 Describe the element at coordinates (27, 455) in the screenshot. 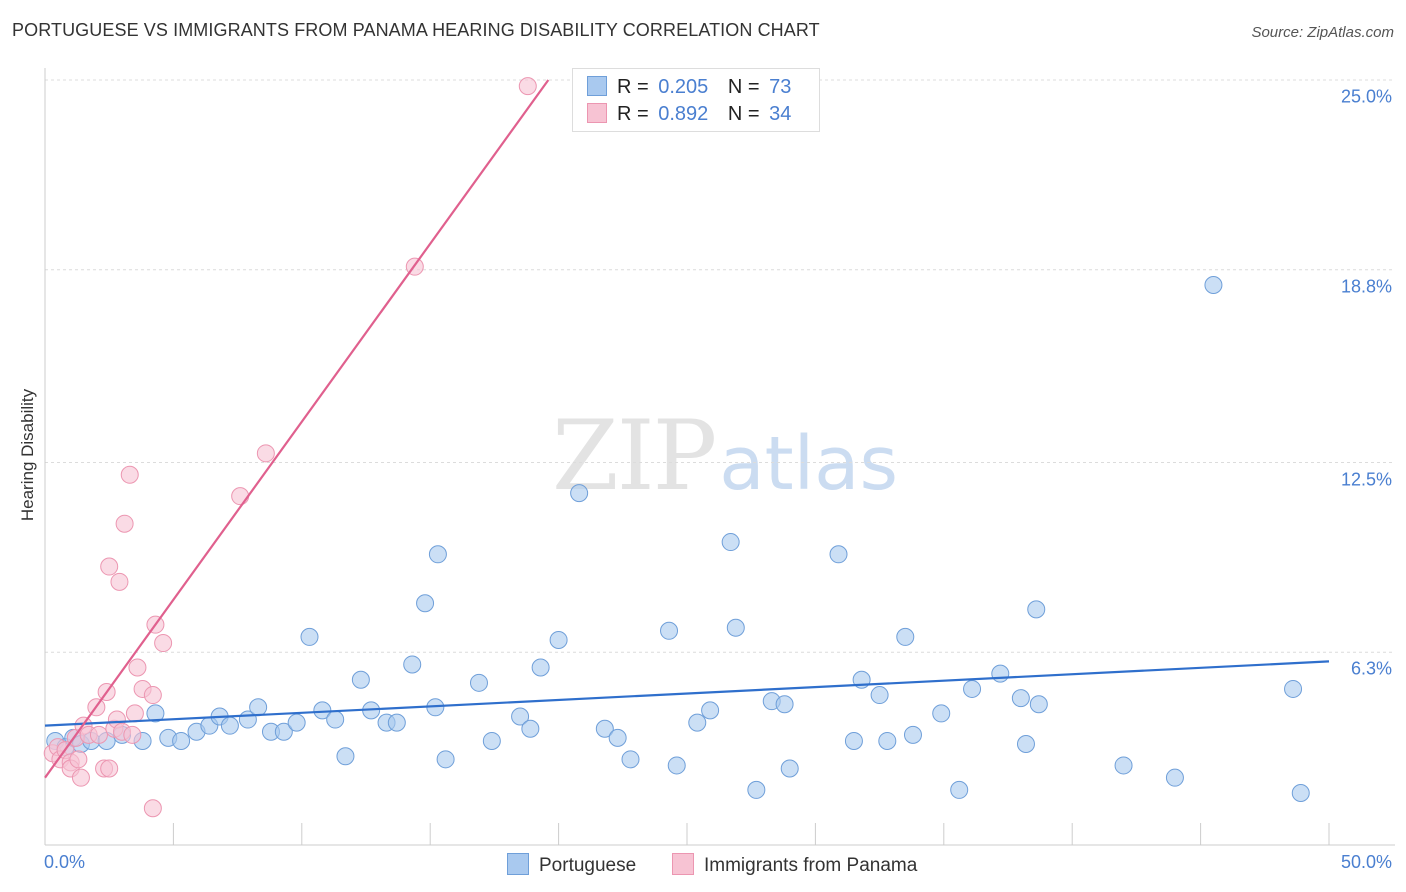

I see `y-axis-label: Hearing Disability` at that location.